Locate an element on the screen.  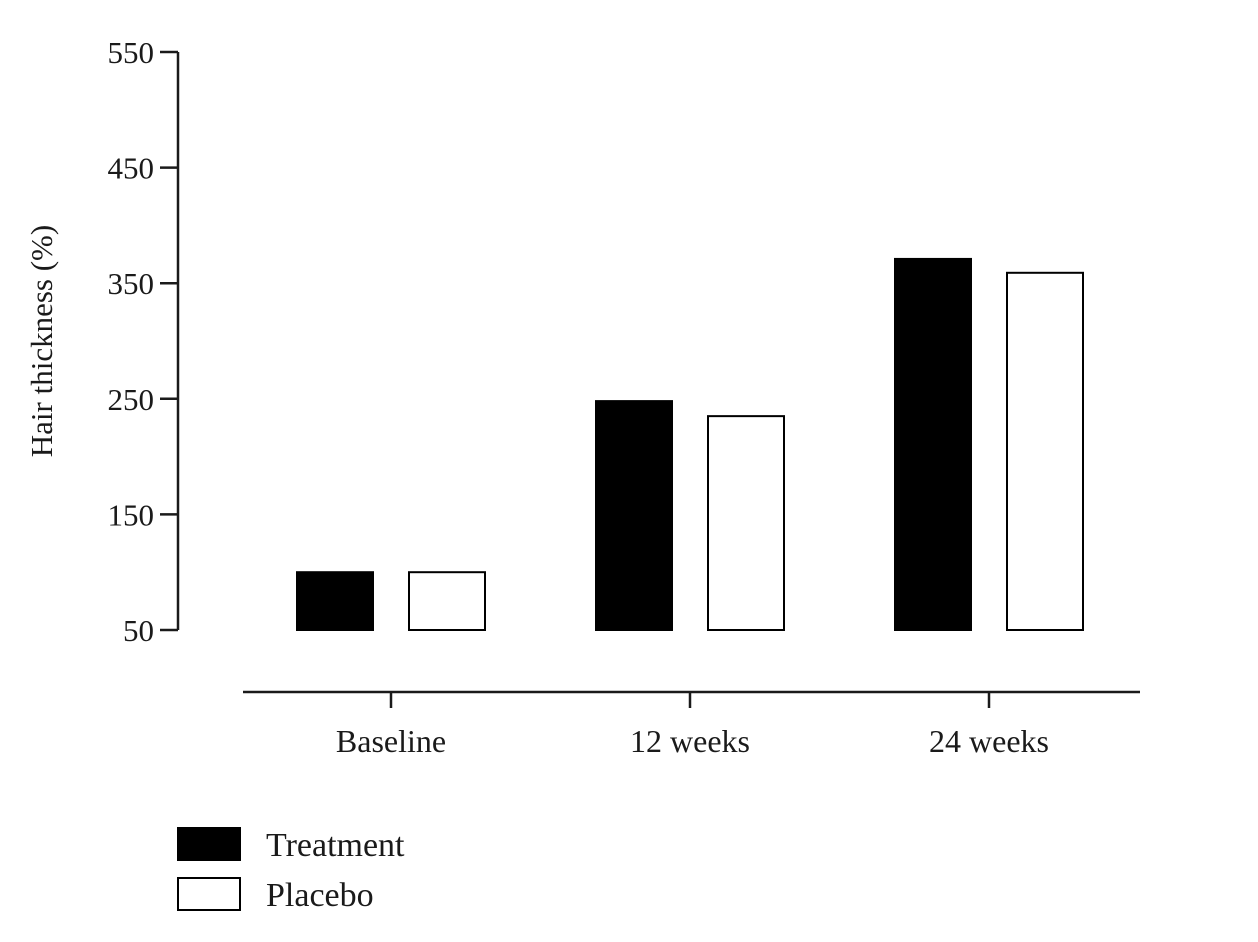
y-tick-label: 250 is located at coordinates (131, 399).